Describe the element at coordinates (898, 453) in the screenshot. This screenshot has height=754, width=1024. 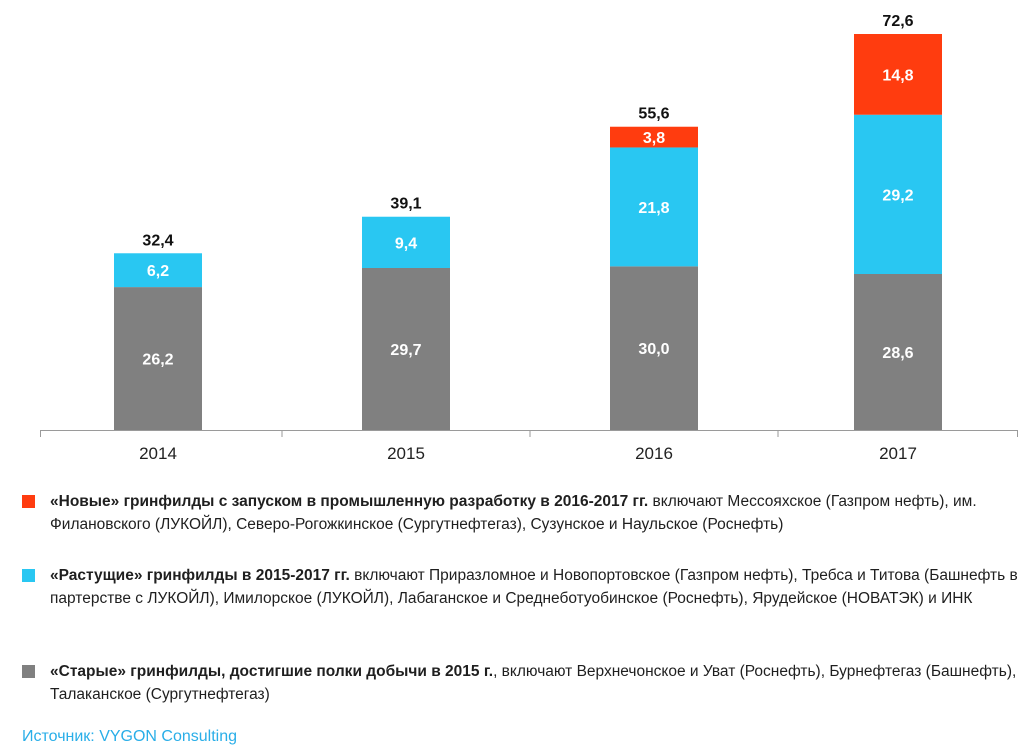
I see `x-tick-label-2017: 2017` at that location.